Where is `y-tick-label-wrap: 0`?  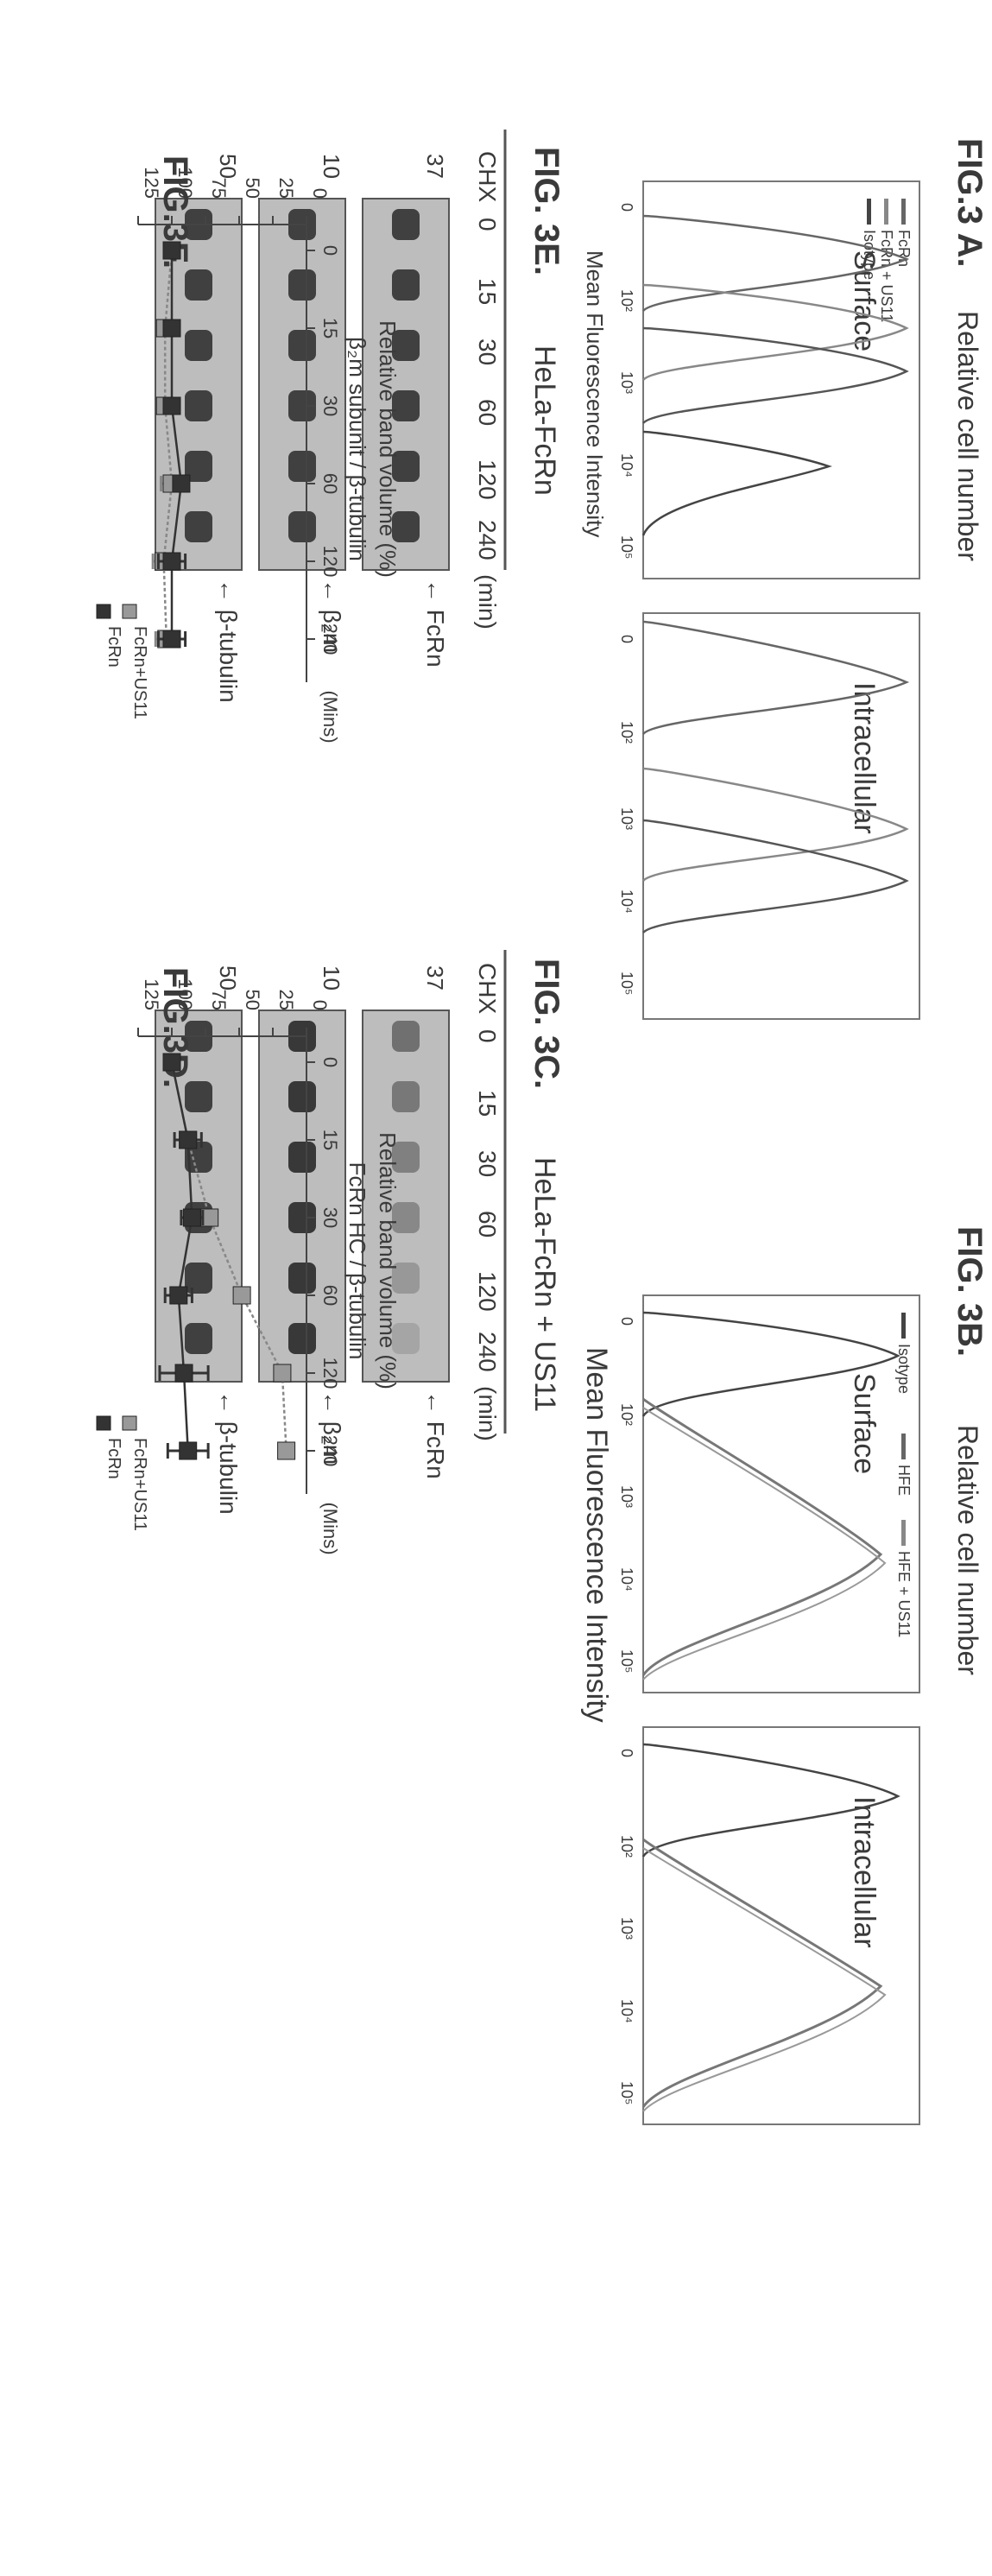
y-tick-label-wrap: 0 is located at coordinates (320, 193).